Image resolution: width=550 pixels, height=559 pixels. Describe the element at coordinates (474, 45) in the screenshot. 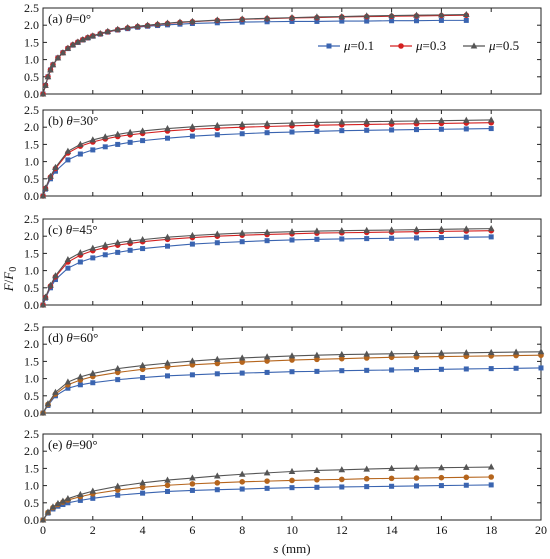

I see `legend-marker` at that location.